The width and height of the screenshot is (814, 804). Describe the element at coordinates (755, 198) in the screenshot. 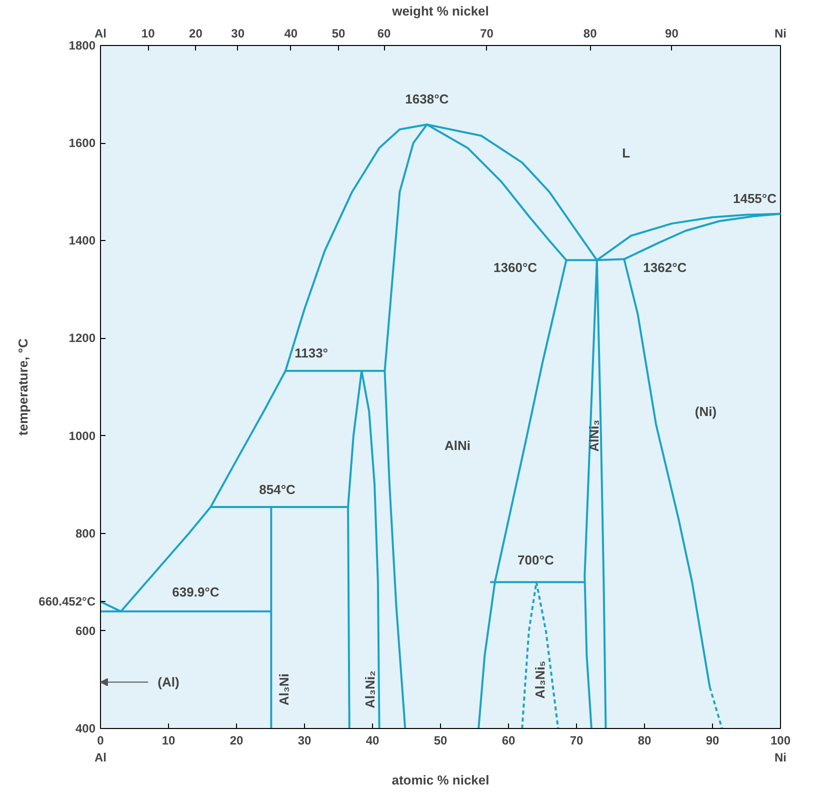

I see `annotation: 1455°C` at that location.